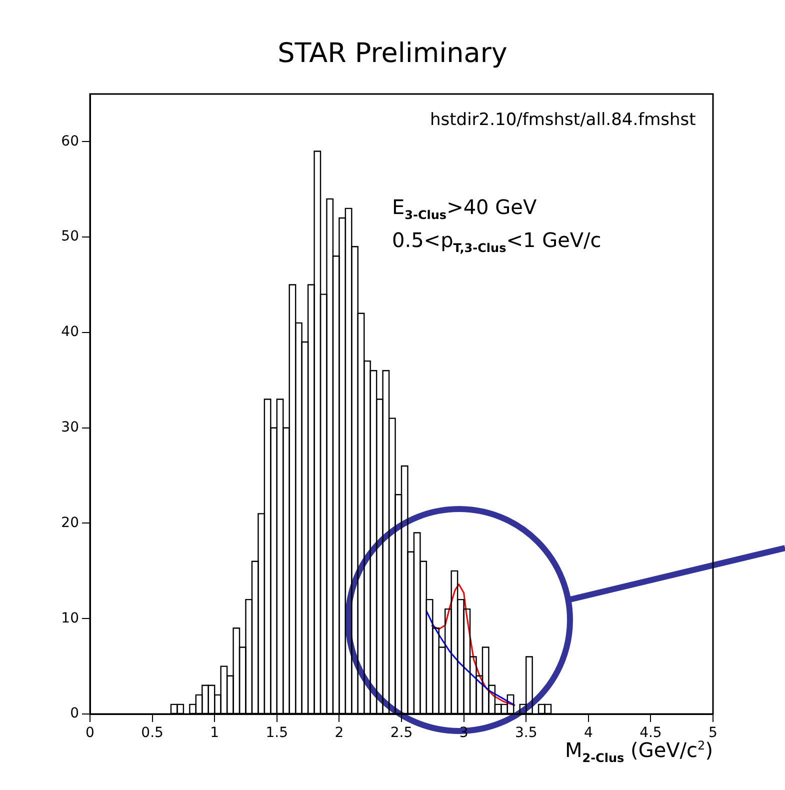 The width and height of the screenshot is (785, 790). I want to click on annotation: hstdir2.10/fmshst/all.84.fmshst, so click(563, 120).